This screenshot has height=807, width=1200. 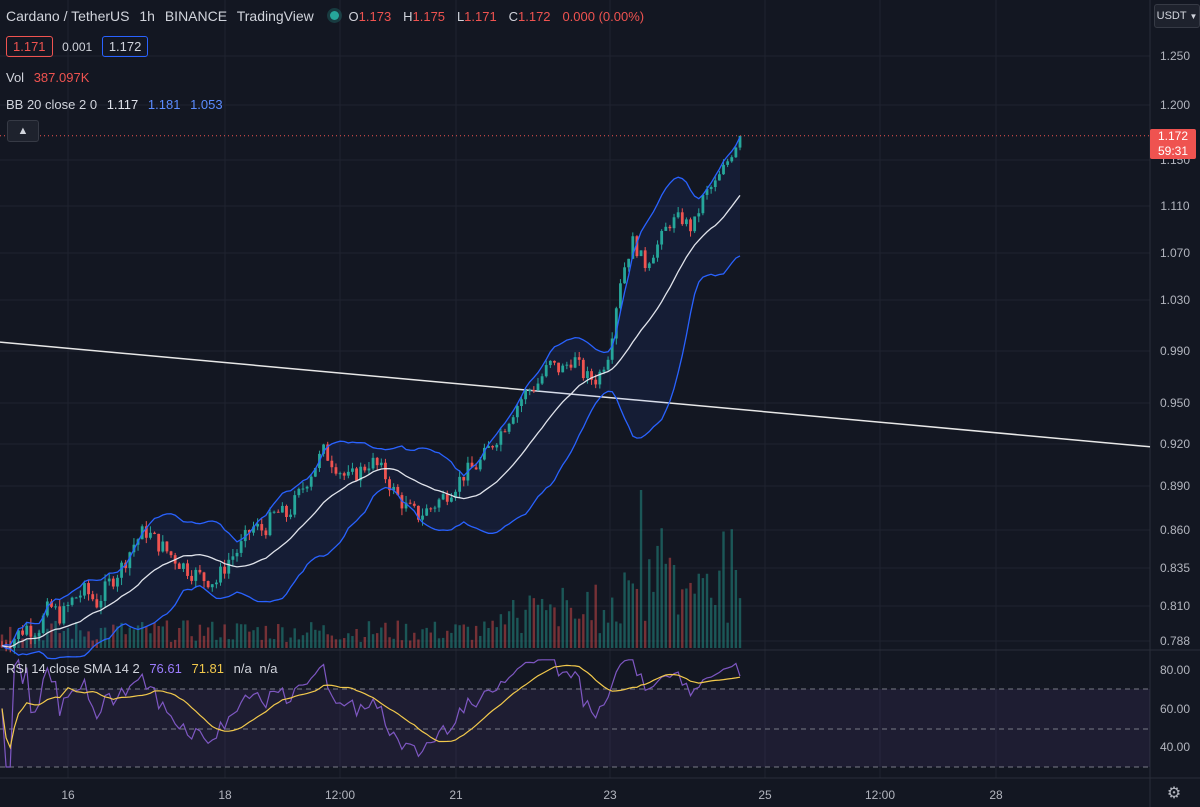 I want to click on ask-price: 1.172, so click(x=125, y=46).